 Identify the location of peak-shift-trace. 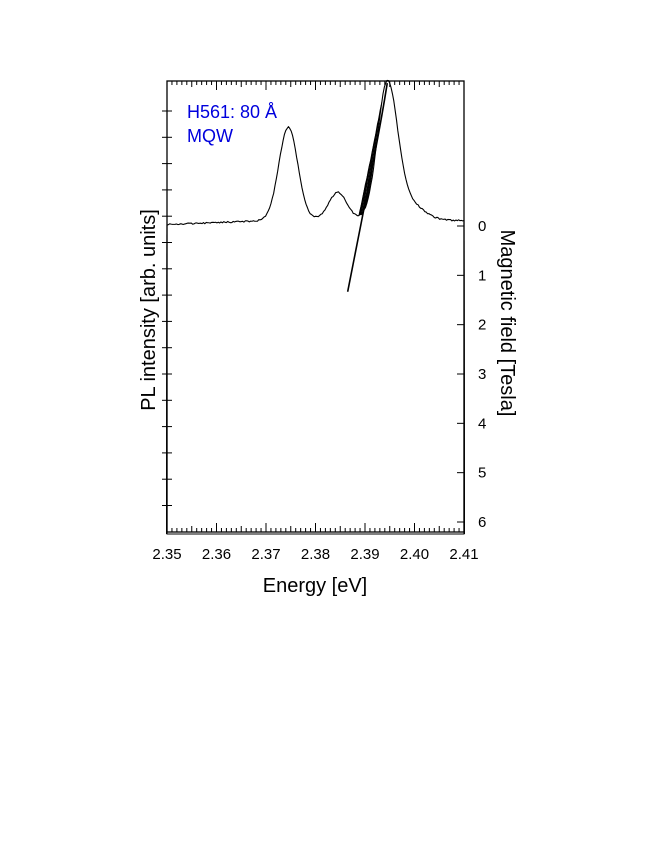
(367, 187).